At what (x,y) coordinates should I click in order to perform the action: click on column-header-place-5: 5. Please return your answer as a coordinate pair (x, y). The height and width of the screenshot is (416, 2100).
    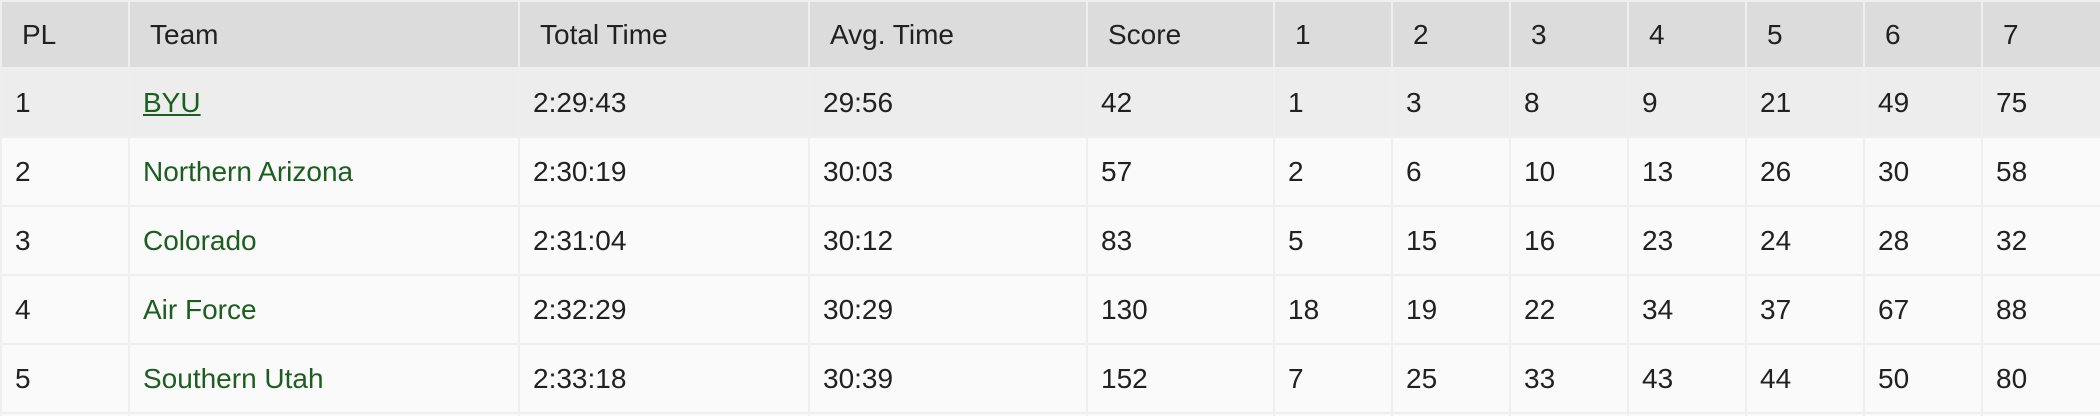
    Looking at the image, I should click on (1805, 34).